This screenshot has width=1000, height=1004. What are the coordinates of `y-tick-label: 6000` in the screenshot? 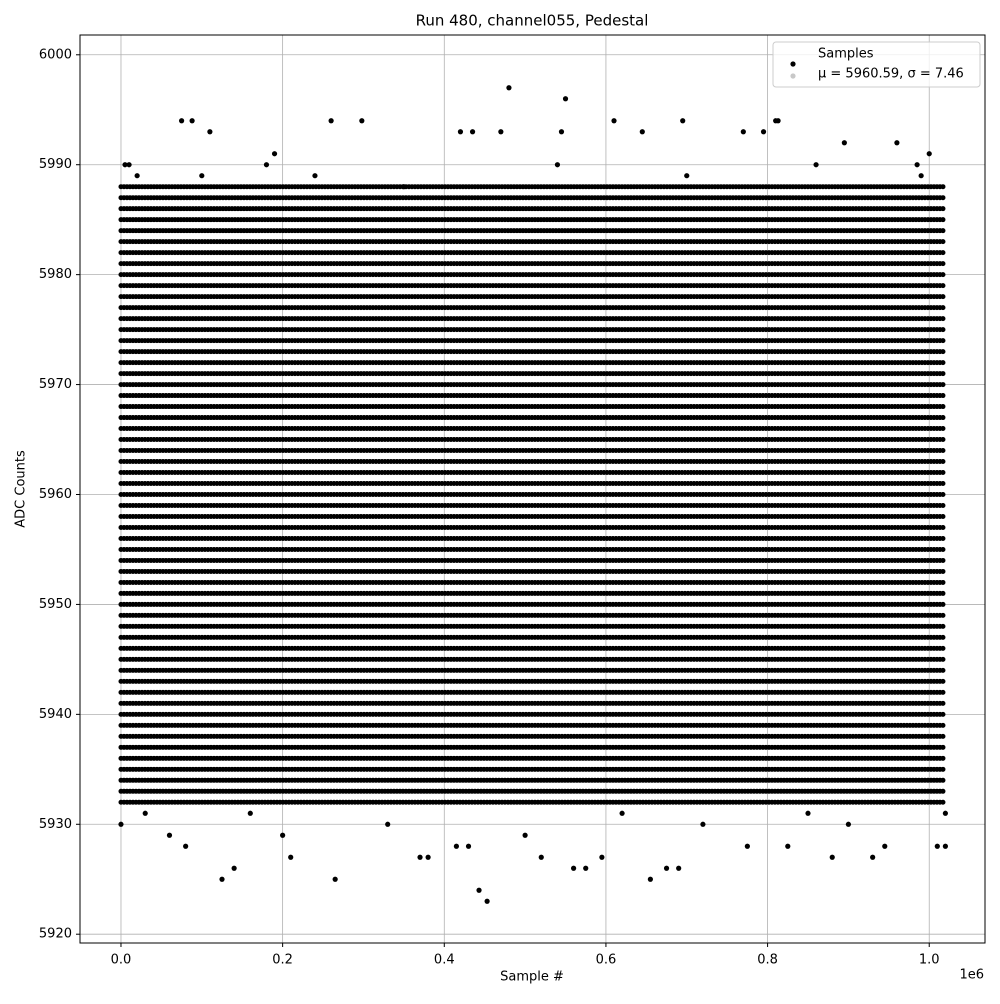 It's located at (55, 54).